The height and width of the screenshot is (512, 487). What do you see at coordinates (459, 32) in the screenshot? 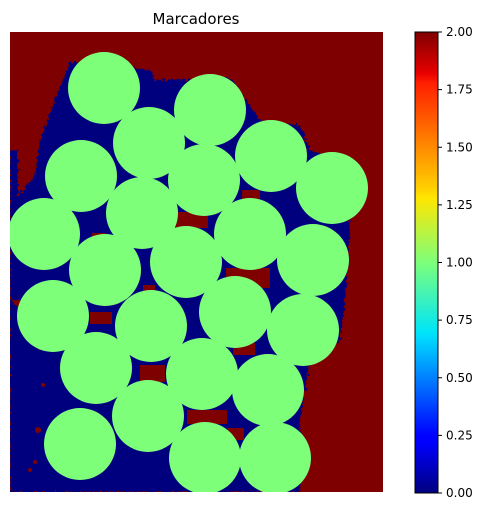
I see `colorbar-tick-label: 2.00` at bounding box center [459, 32].